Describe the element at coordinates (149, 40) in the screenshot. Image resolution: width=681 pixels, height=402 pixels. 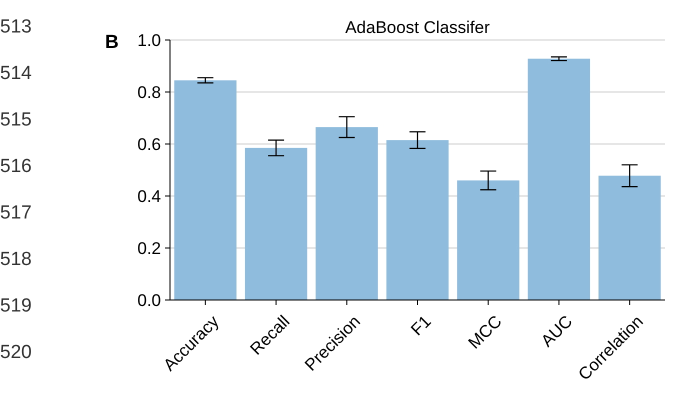
I see `y-tick-label: 1.0` at that location.